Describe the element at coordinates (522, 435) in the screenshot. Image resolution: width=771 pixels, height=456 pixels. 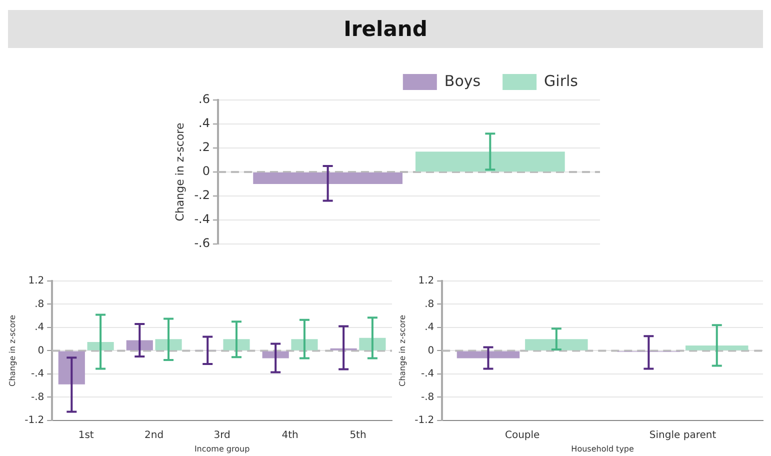
I see `x-tick-label: Couple` at that location.